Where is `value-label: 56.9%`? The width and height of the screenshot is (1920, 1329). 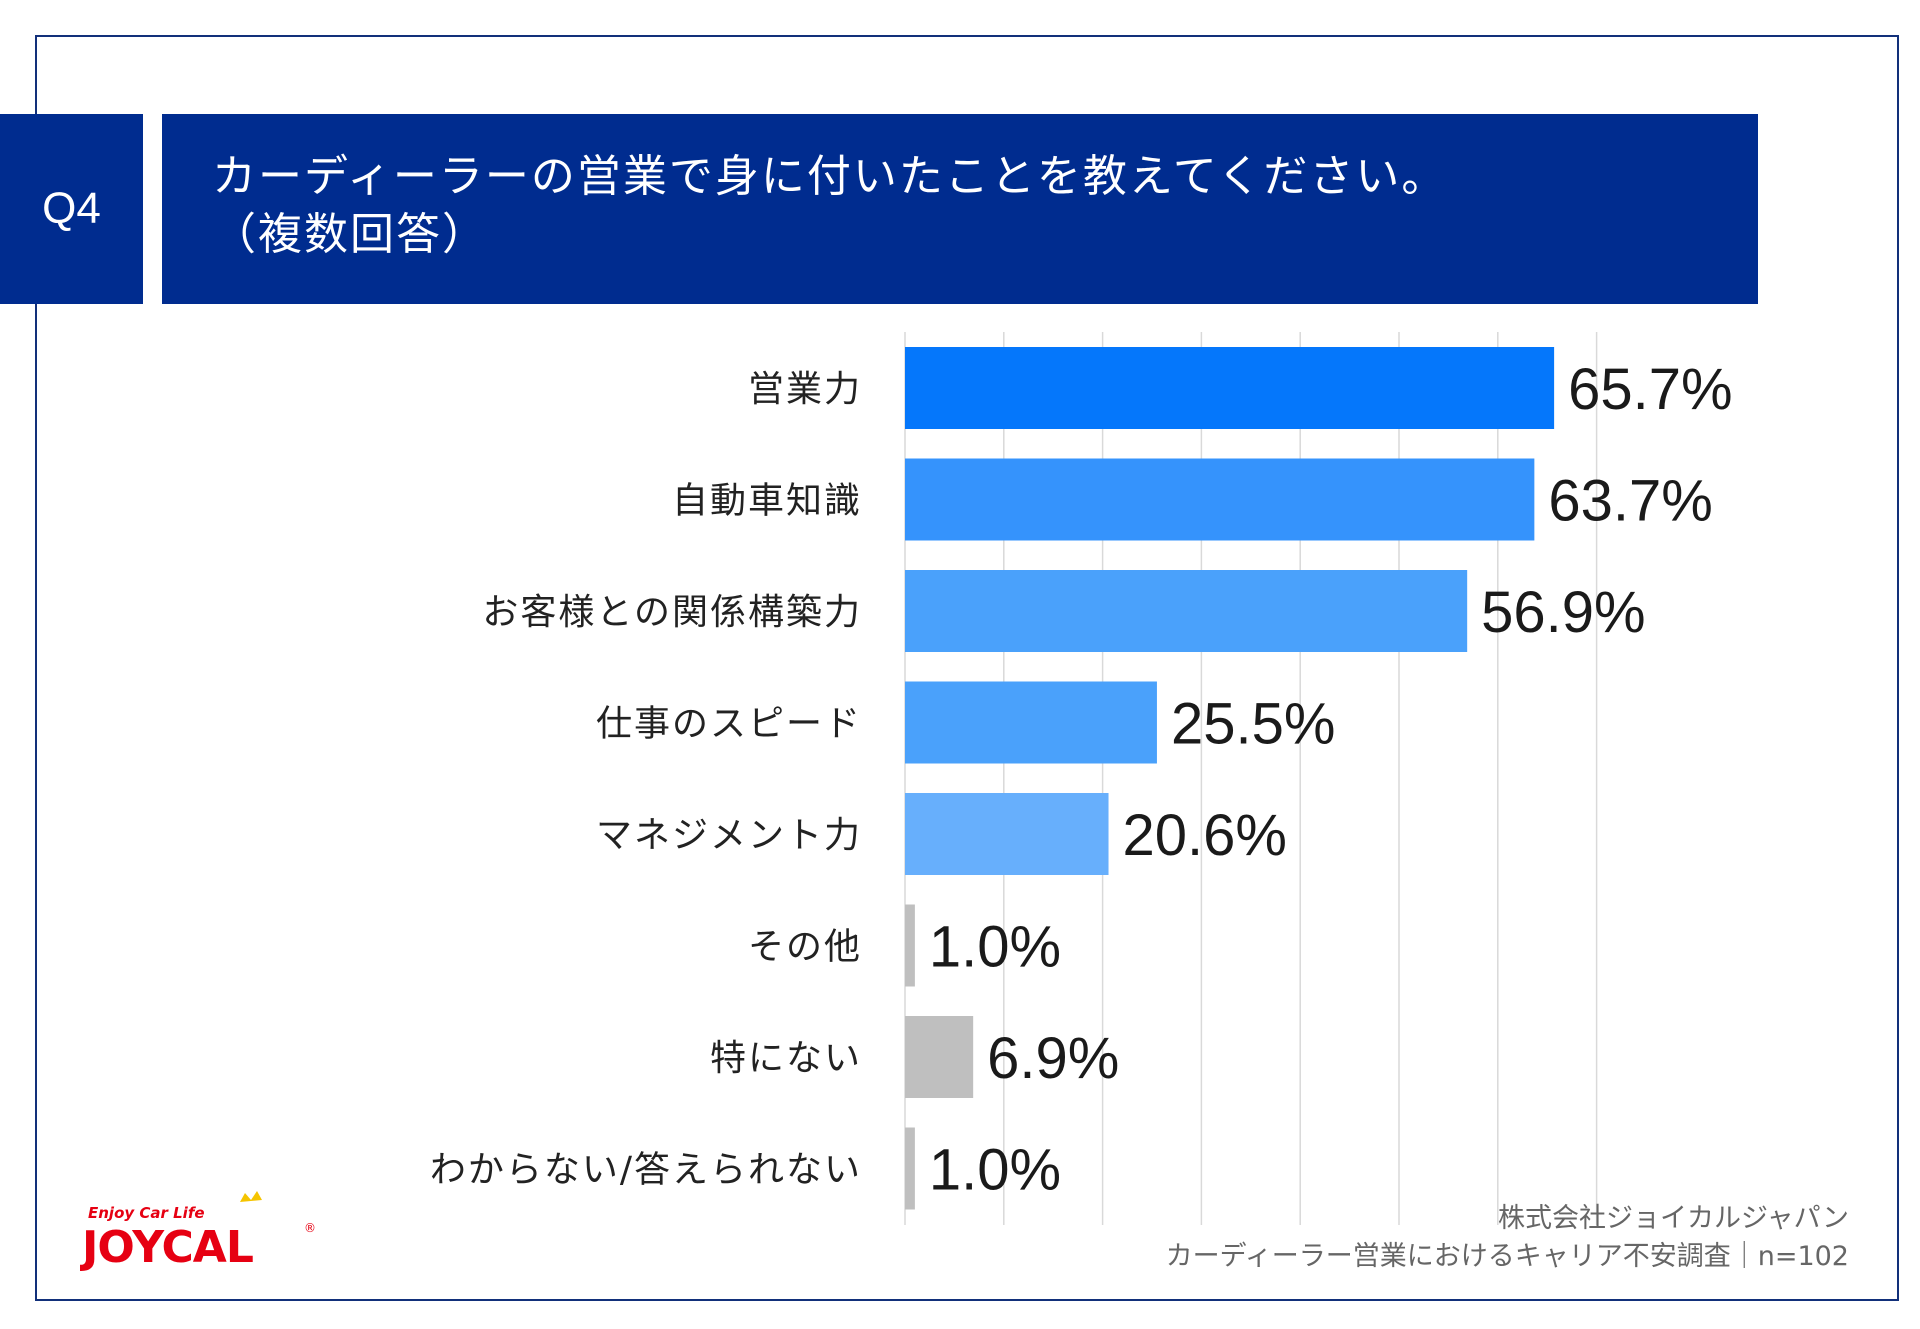 value-label: 56.9% is located at coordinates (1563, 612).